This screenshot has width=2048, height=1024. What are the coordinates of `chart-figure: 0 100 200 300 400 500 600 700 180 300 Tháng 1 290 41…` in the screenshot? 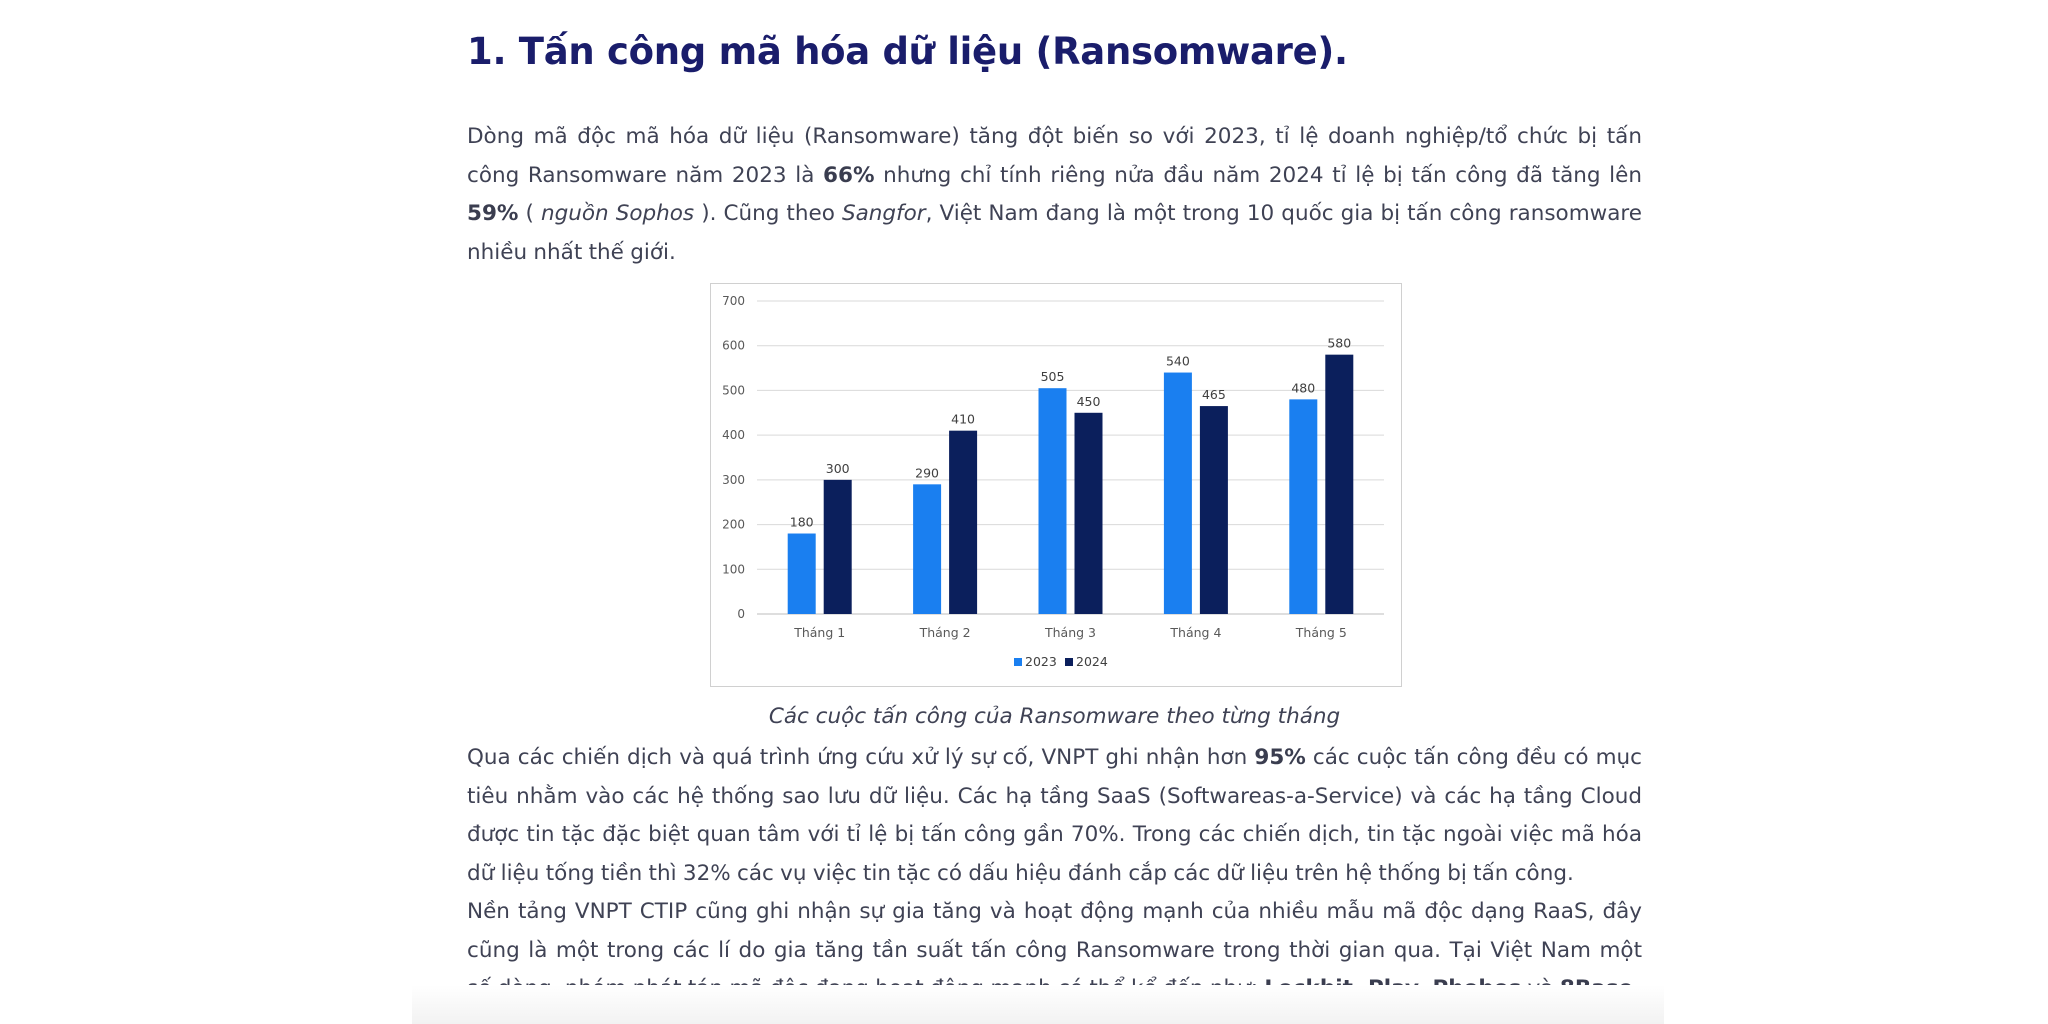 It's located at (1056, 485).